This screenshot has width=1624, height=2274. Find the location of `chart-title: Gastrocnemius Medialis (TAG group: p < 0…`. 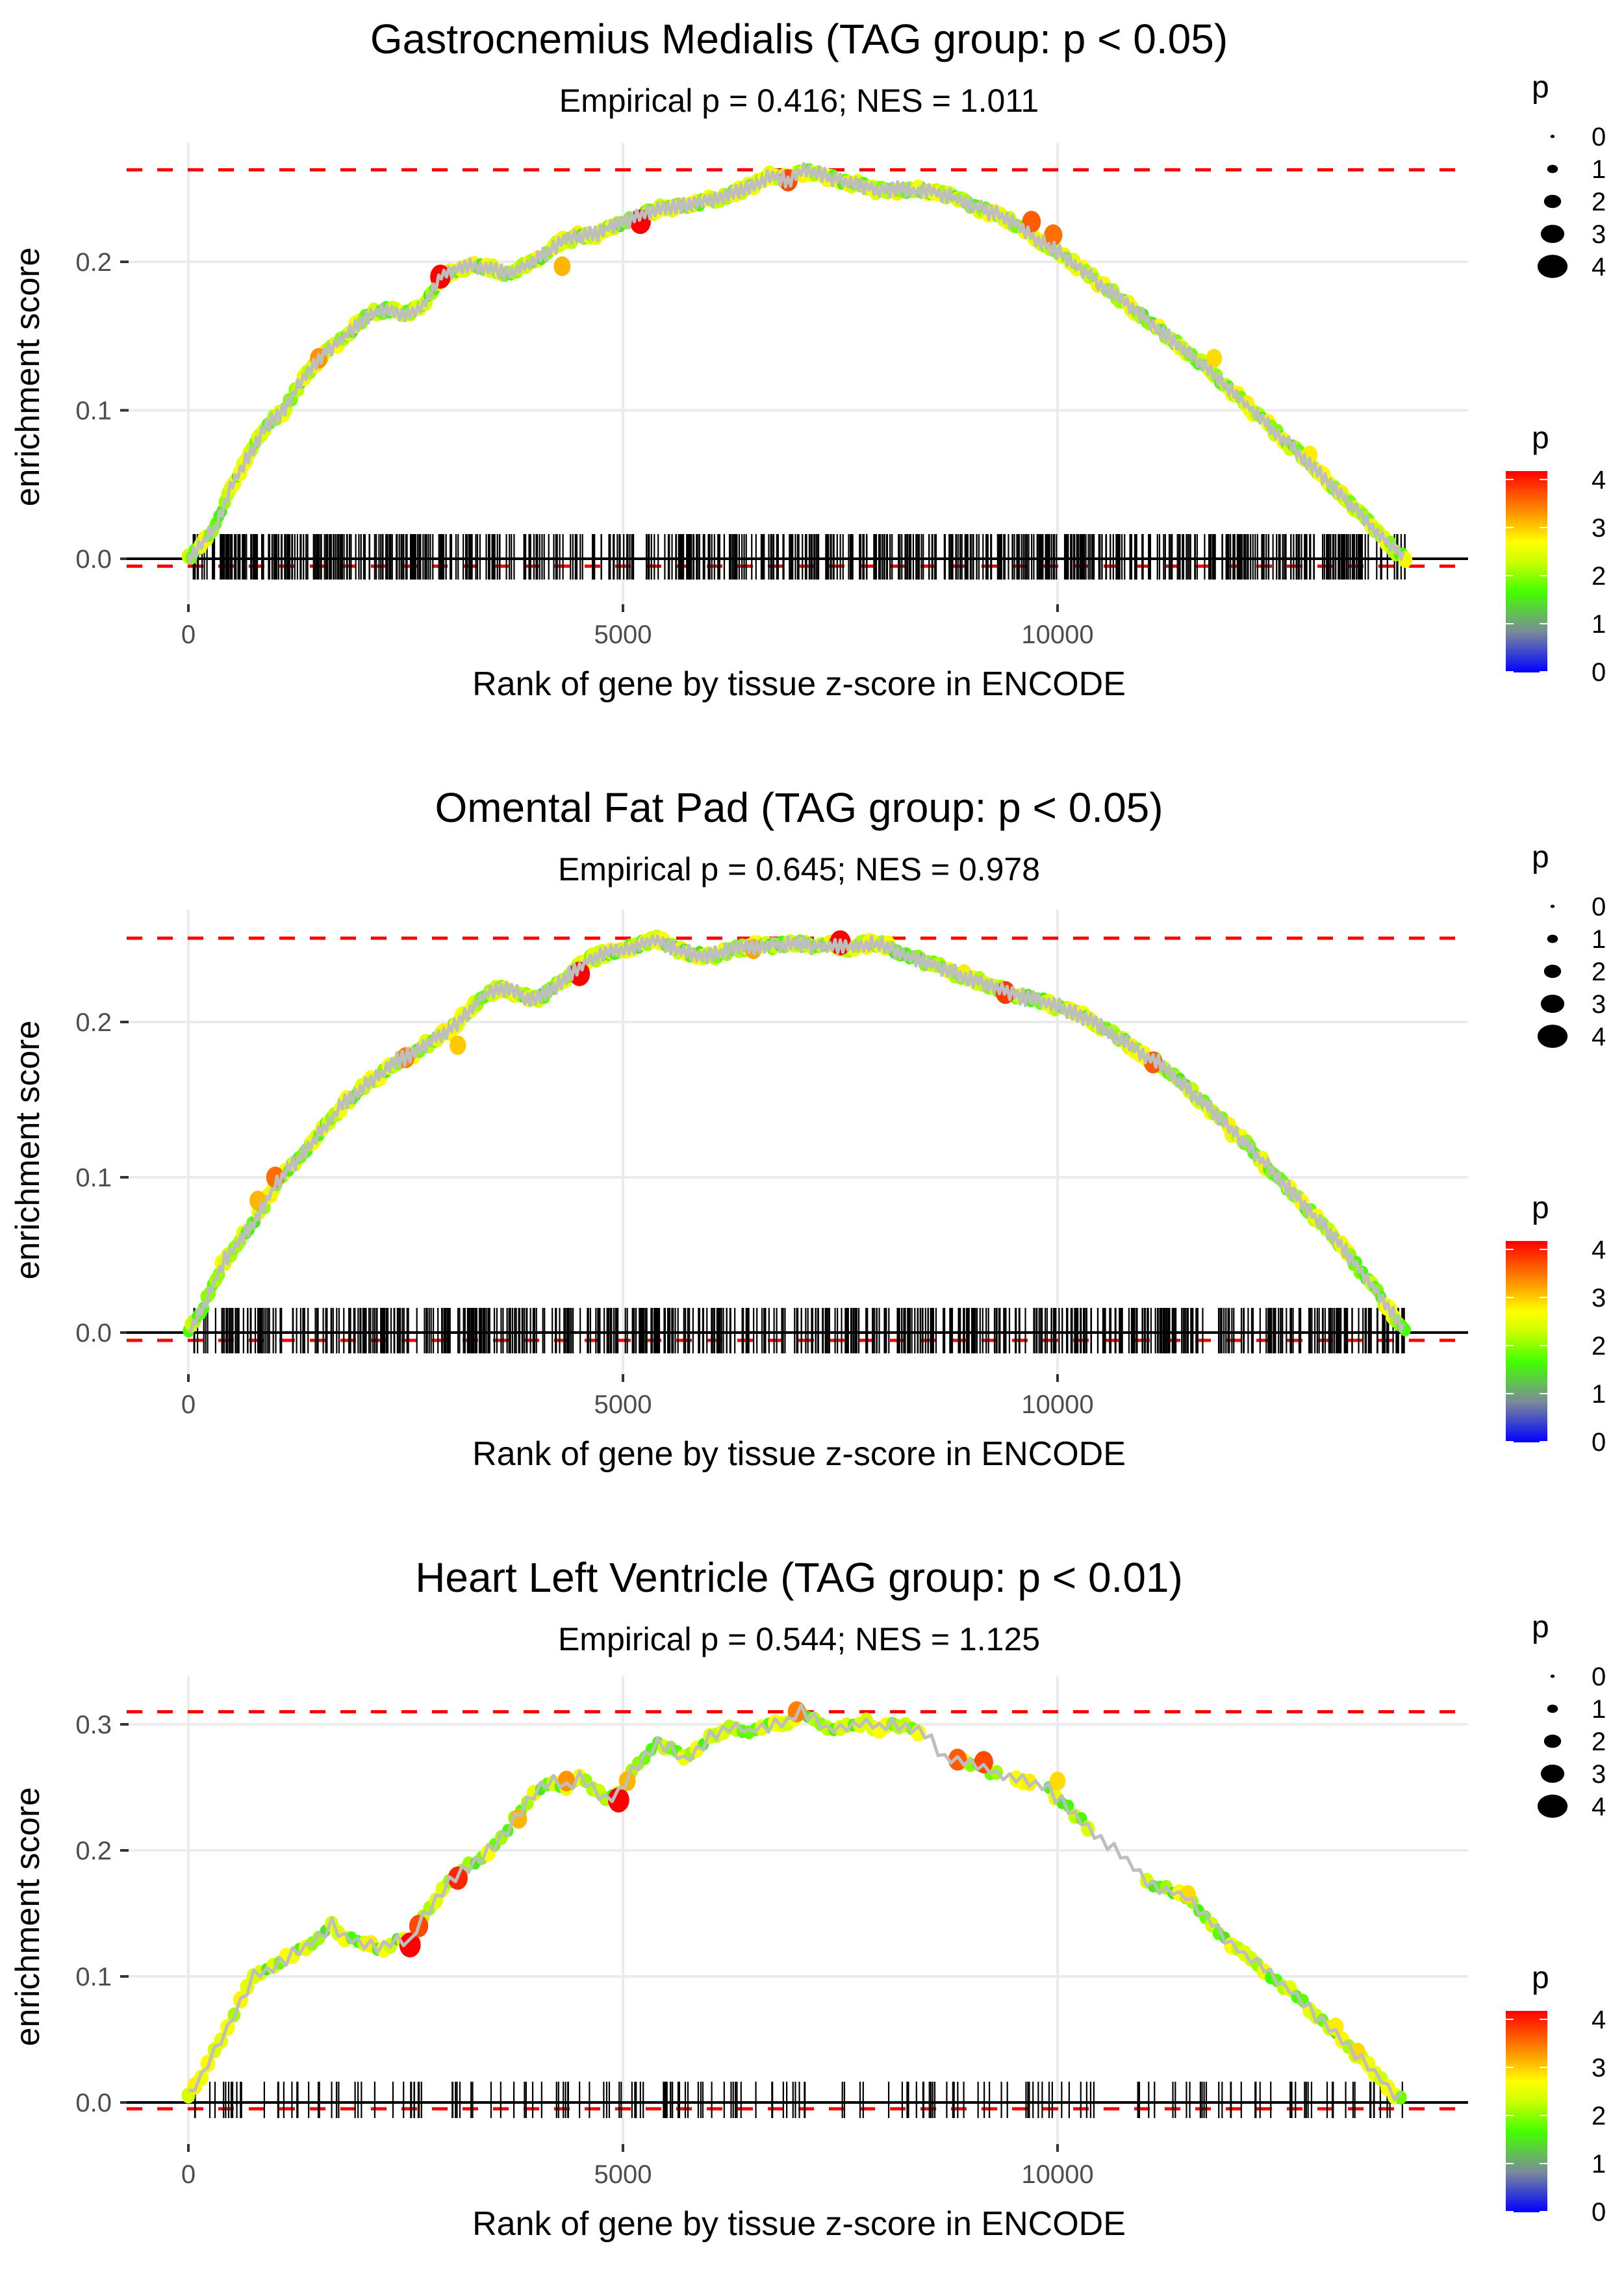

chart-title: Gastrocnemius Medialis (TAG group: p < 0… is located at coordinates (799, 39).